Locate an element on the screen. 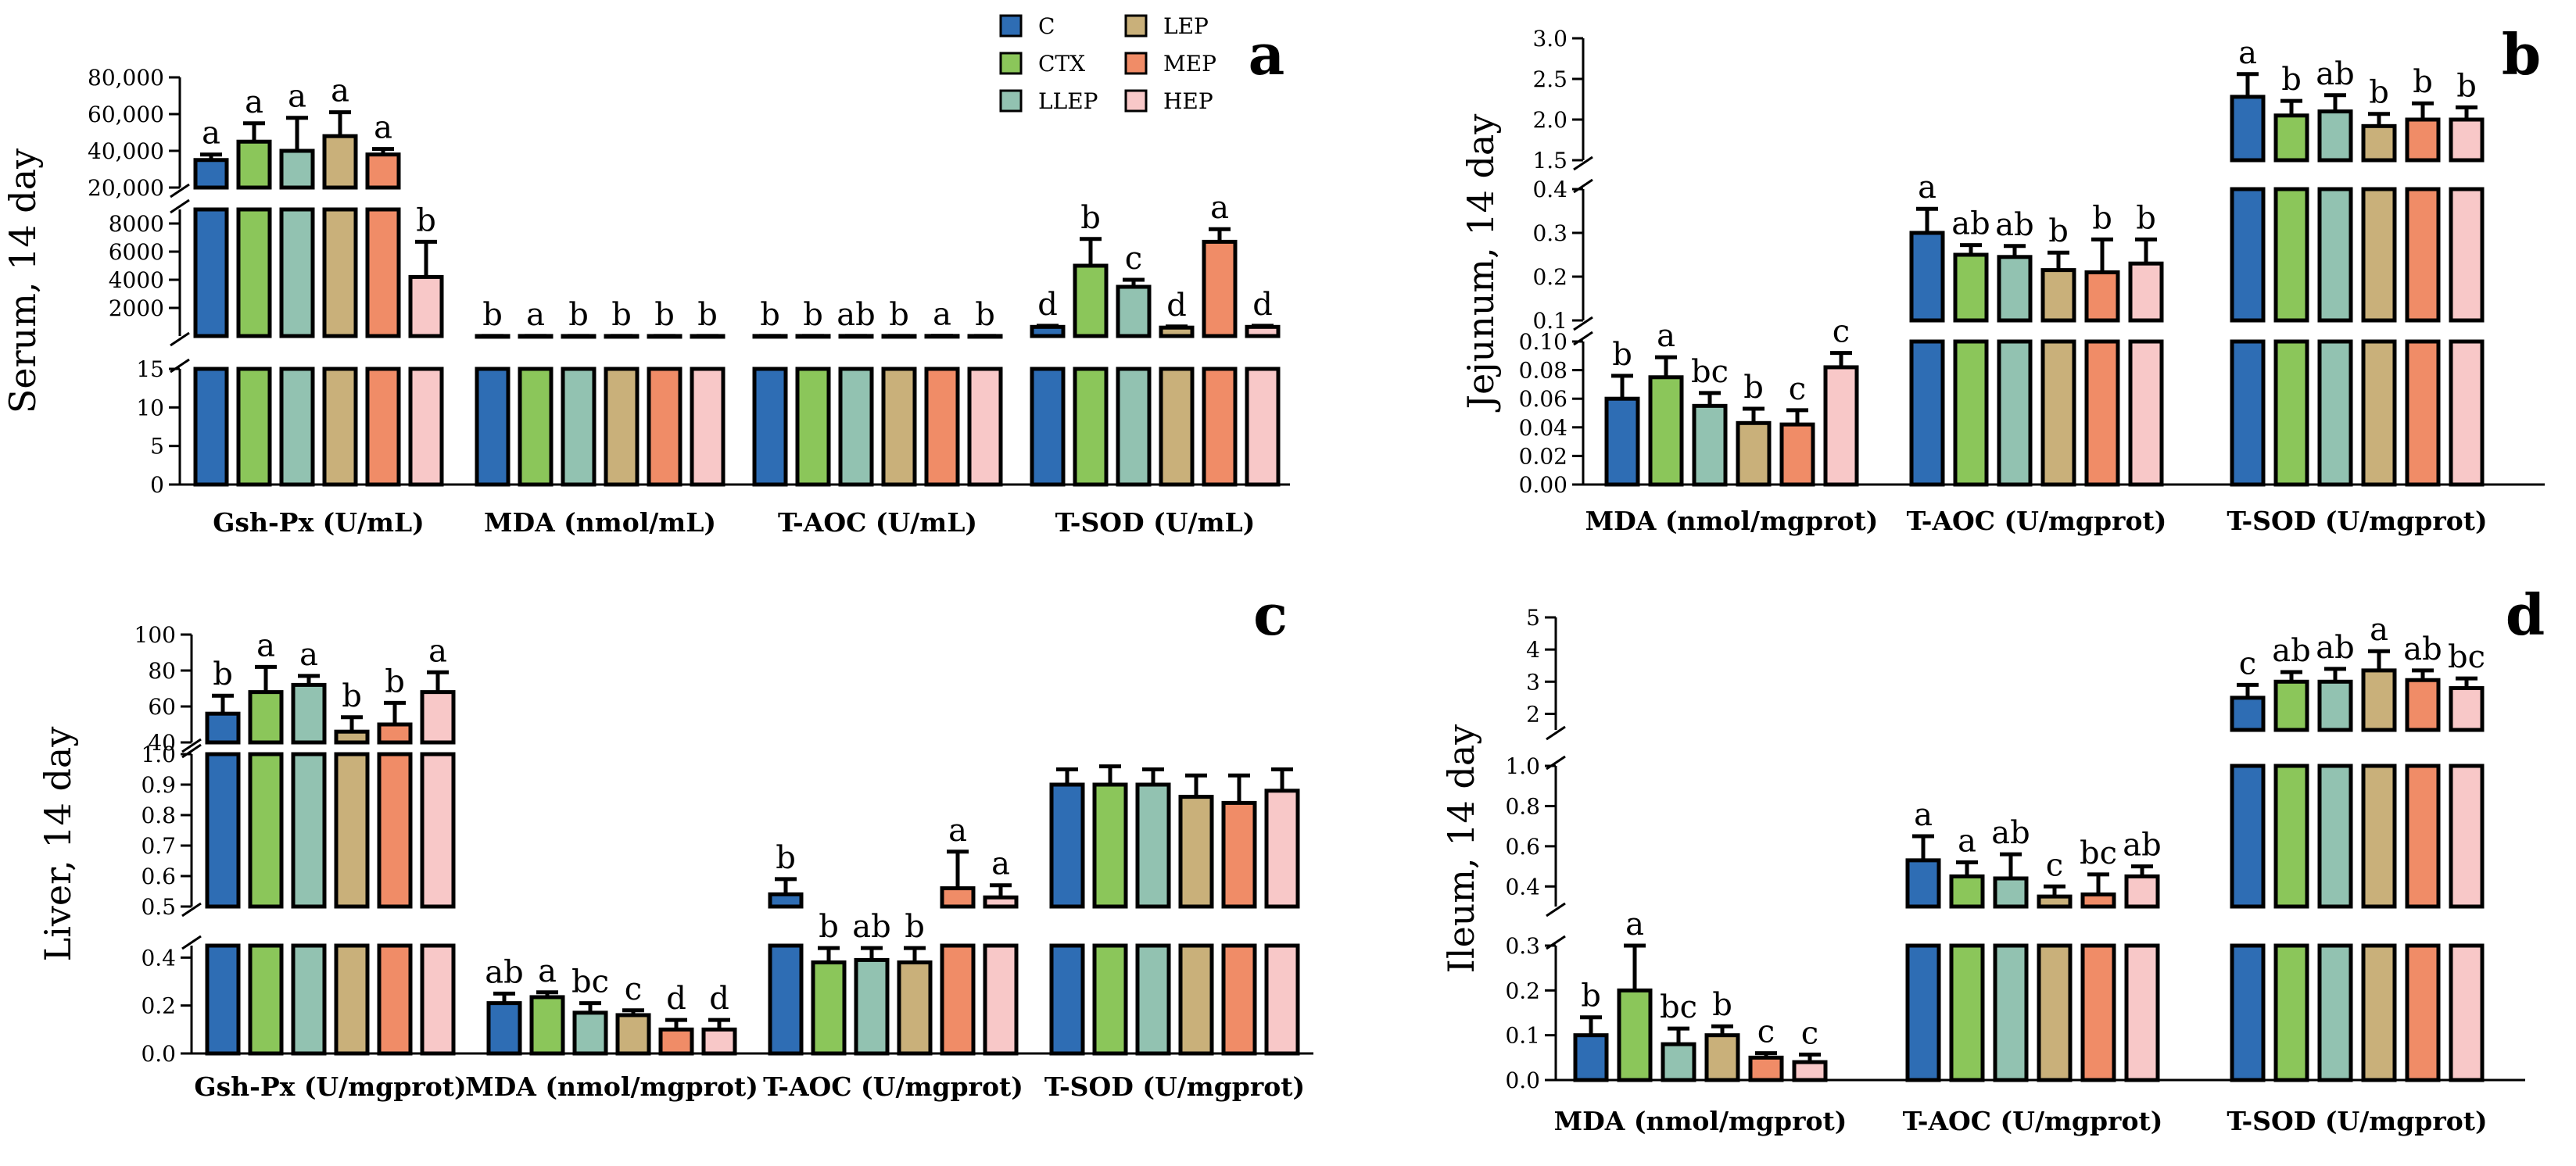 The width and height of the screenshot is (2576, 1166). x-category-label: T-AOC (U/mgprot) is located at coordinates (2037, 521).